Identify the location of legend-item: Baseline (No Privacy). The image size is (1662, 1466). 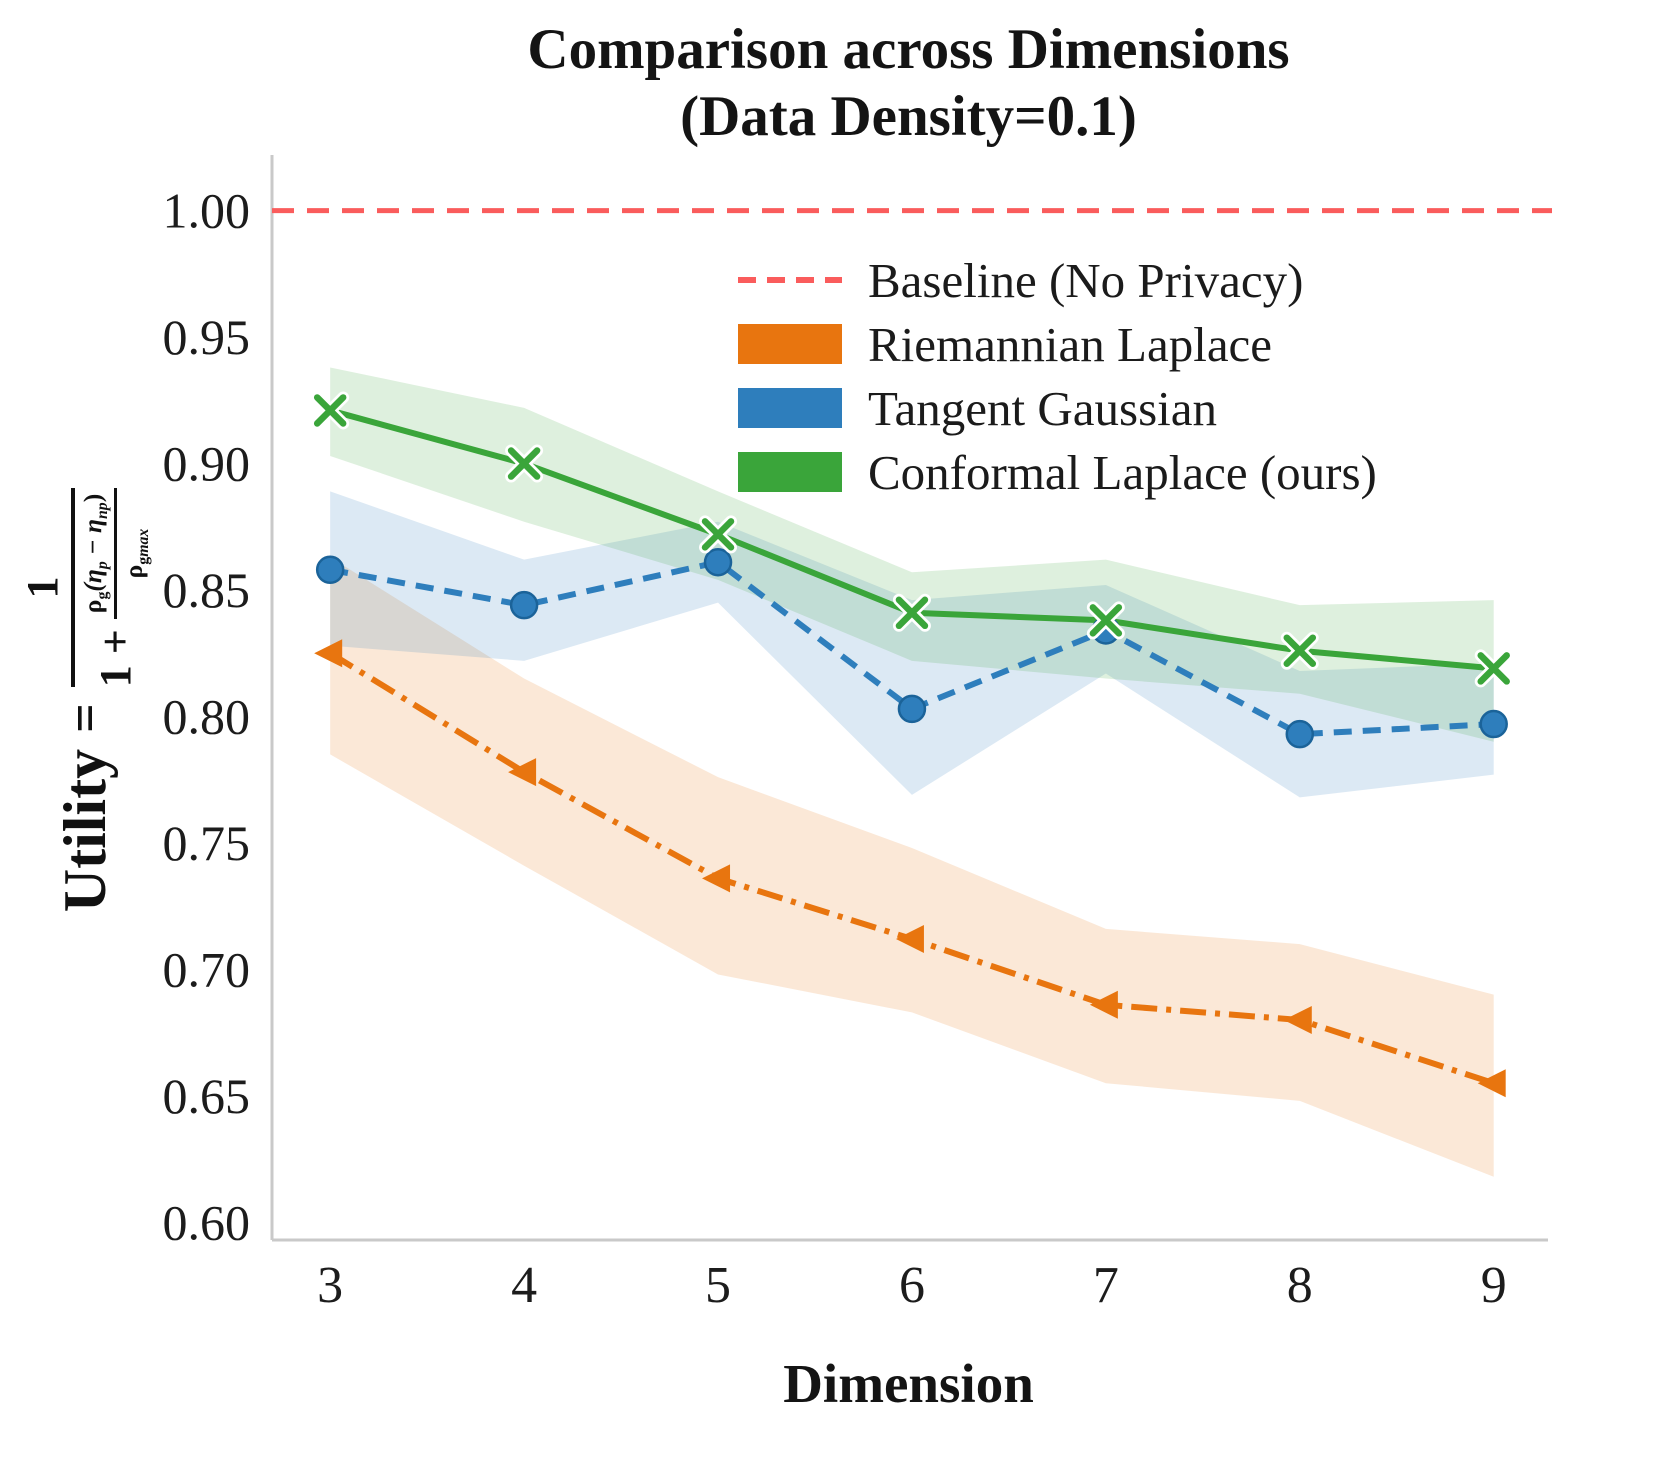
(1057, 280).